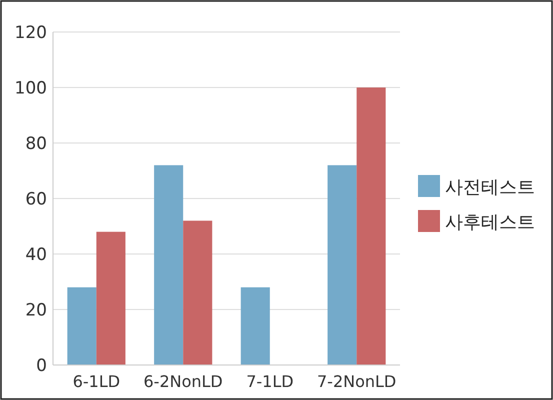  I want to click on x-tick-label: 6-2NonLD, so click(183, 381).